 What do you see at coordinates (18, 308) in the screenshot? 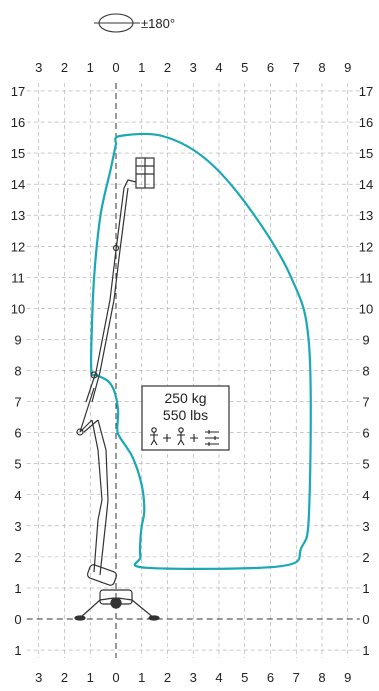
I see `y-tick-label-left: 10` at bounding box center [18, 308].